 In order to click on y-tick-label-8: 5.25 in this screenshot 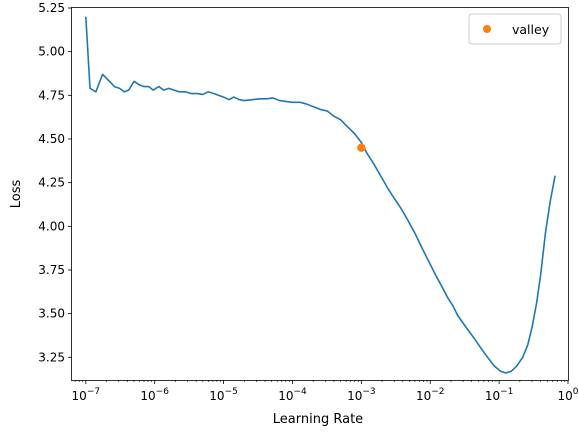, I will do `click(51, 8)`.